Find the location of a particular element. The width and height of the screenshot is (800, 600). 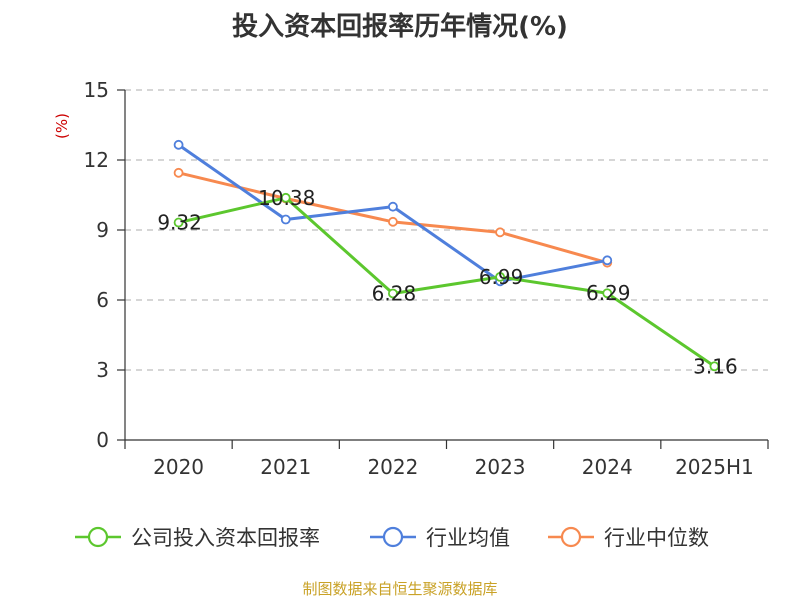

y-tick-label: 6 is located at coordinates (102, 300).